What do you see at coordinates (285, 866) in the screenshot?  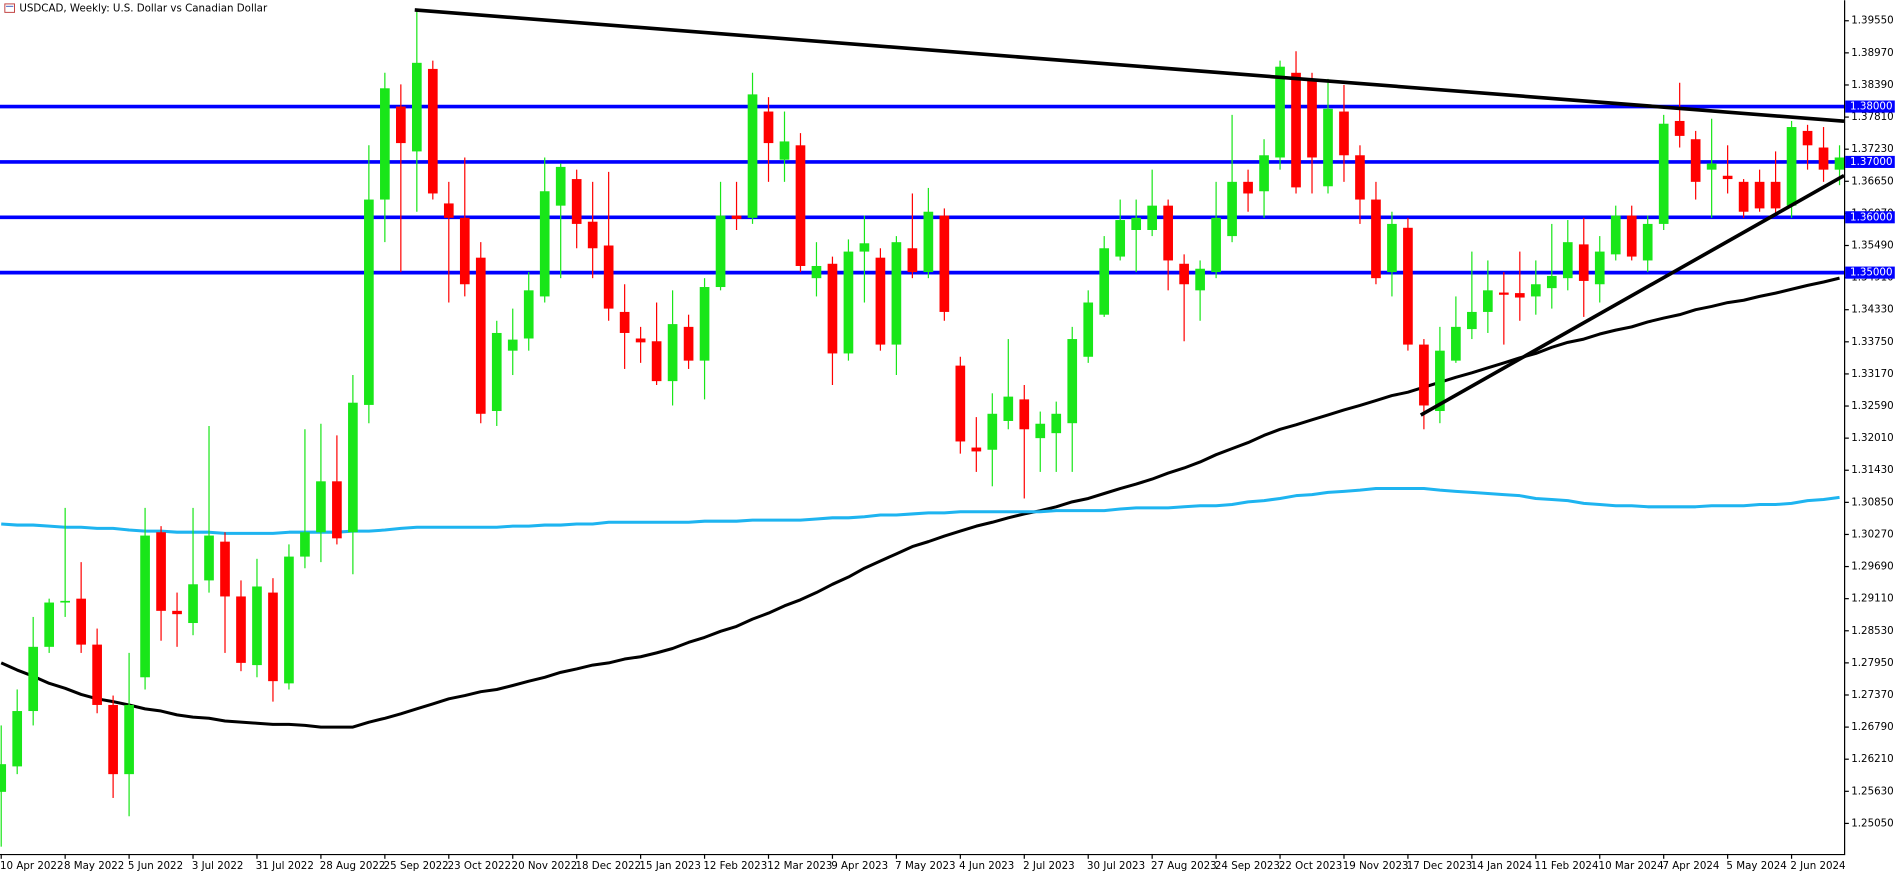 I see `x-tick-label: 31 Jul 2022` at bounding box center [285, 866].